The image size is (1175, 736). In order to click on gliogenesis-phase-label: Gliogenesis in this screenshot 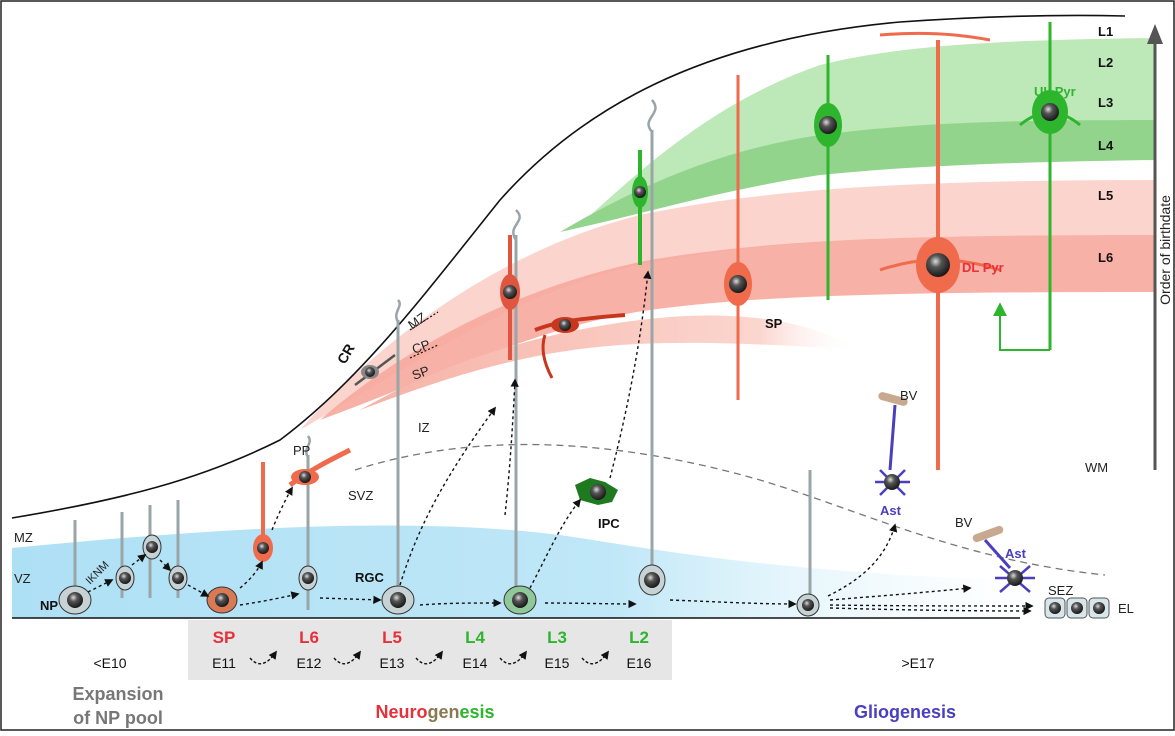, I will do `click(905, 712)`.